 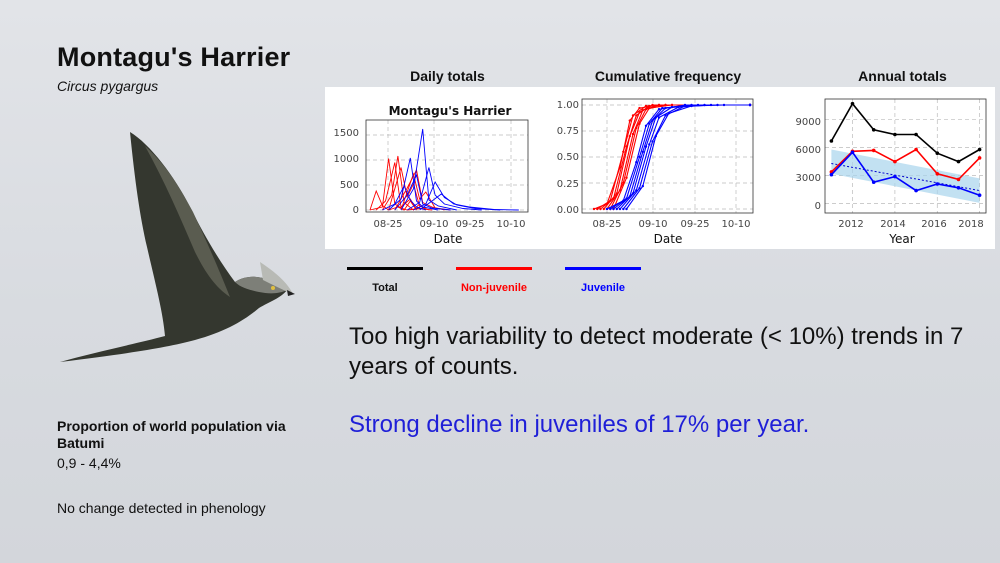 I want to click on cumulative-grid, so click(x=667, y=156).